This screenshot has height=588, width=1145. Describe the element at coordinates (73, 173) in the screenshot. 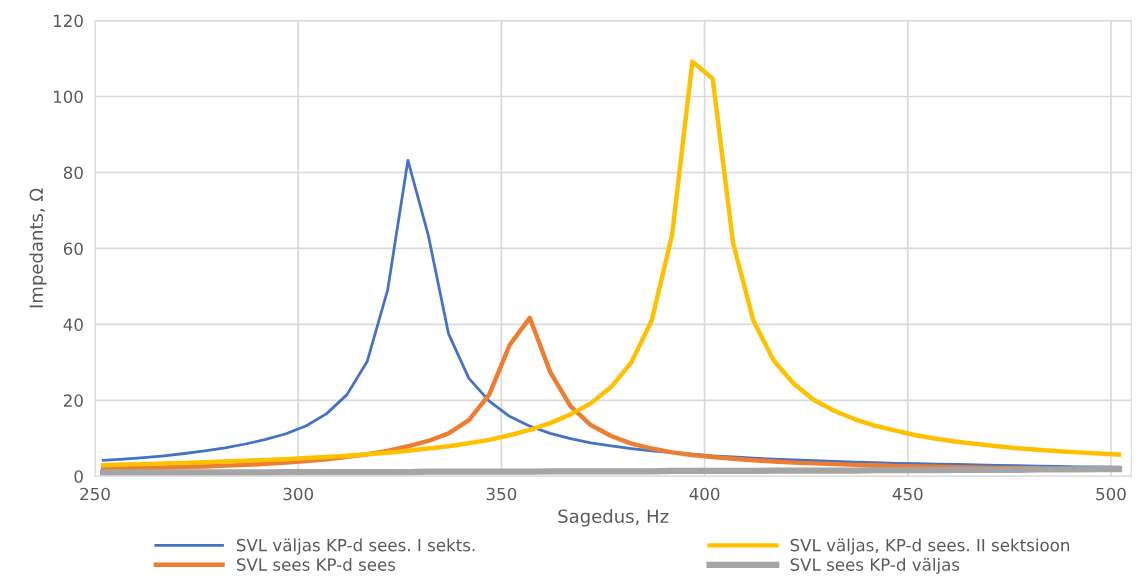

I see `y-tick-label: 80` at that location.